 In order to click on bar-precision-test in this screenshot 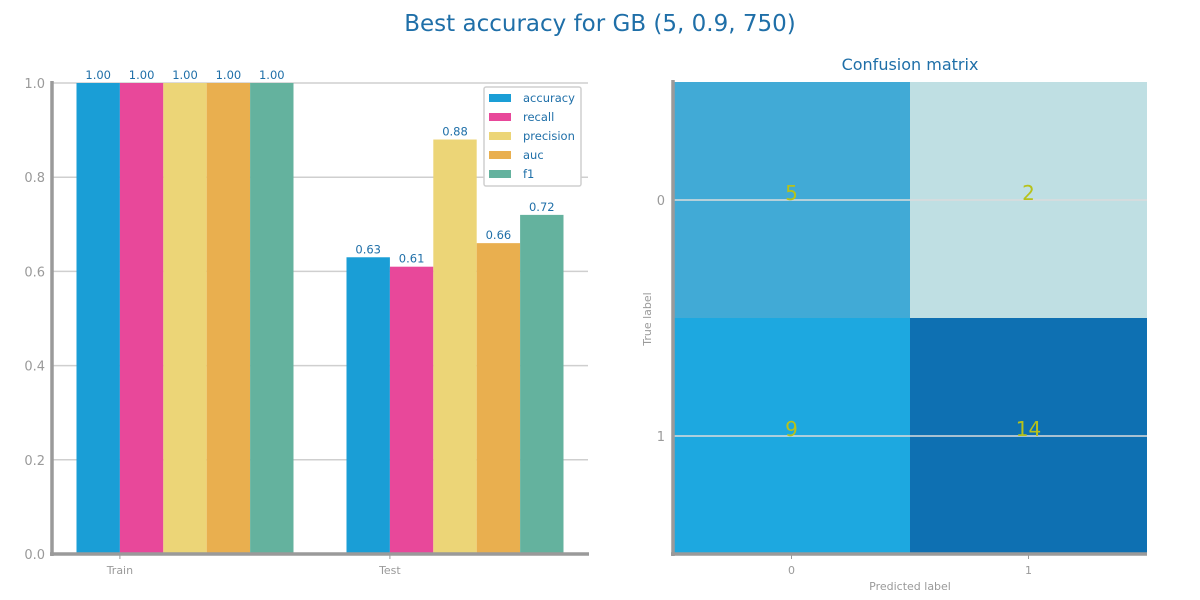, I will do `click(455, 346)`.